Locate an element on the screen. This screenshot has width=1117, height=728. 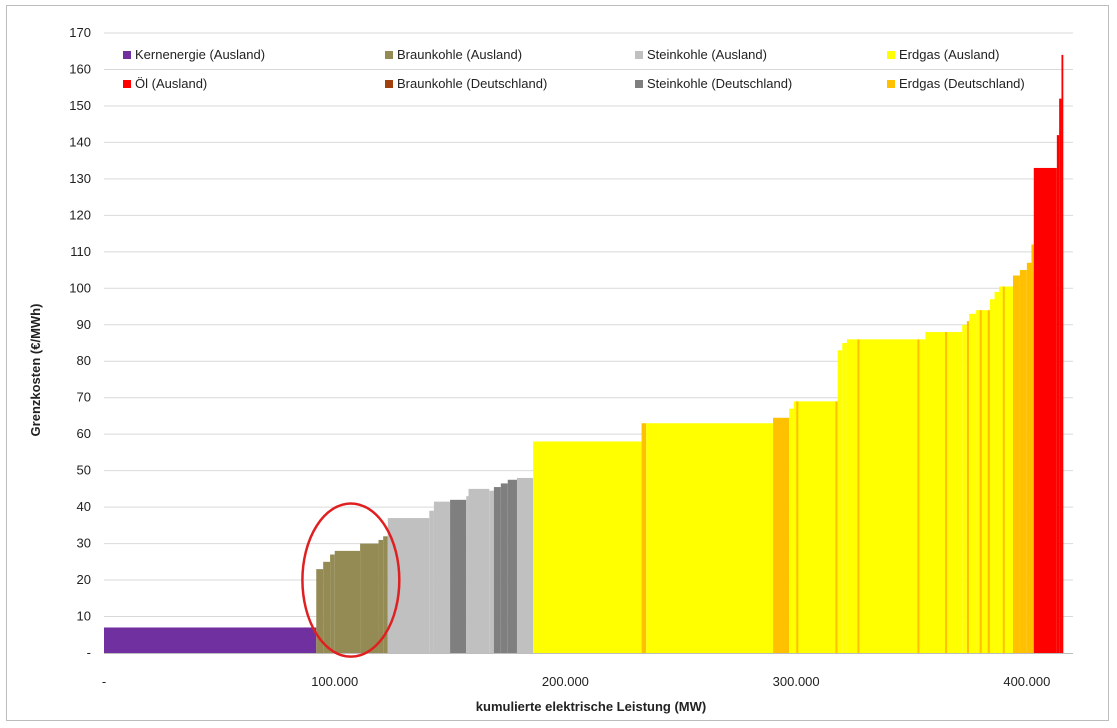
y-tick-label: 30 is located at coordinates (84, 543).